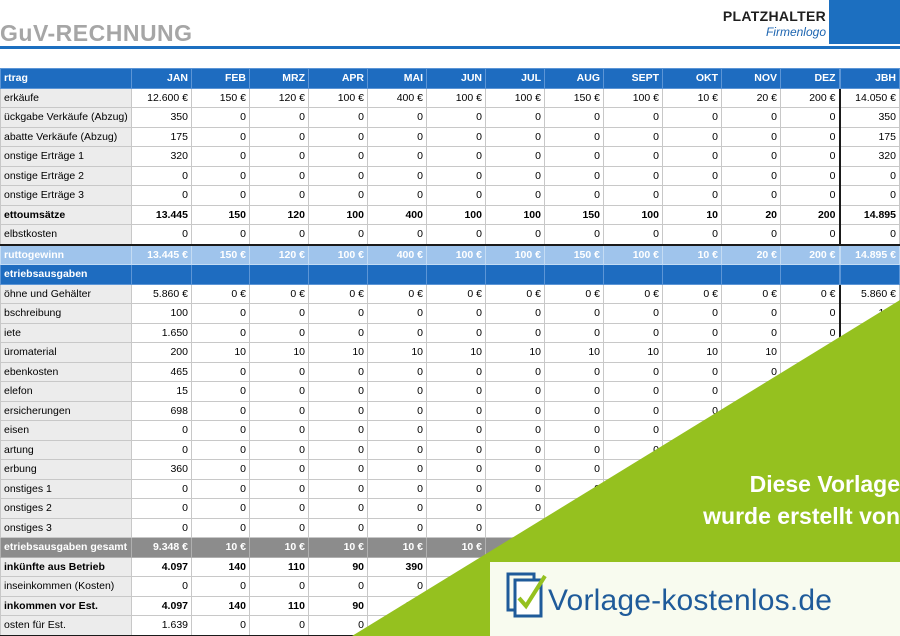 The image size is (900, 636). Describe the element at coordinates (66, 488) in the screenshot. I see `row-label: onstiges 1` at that location.